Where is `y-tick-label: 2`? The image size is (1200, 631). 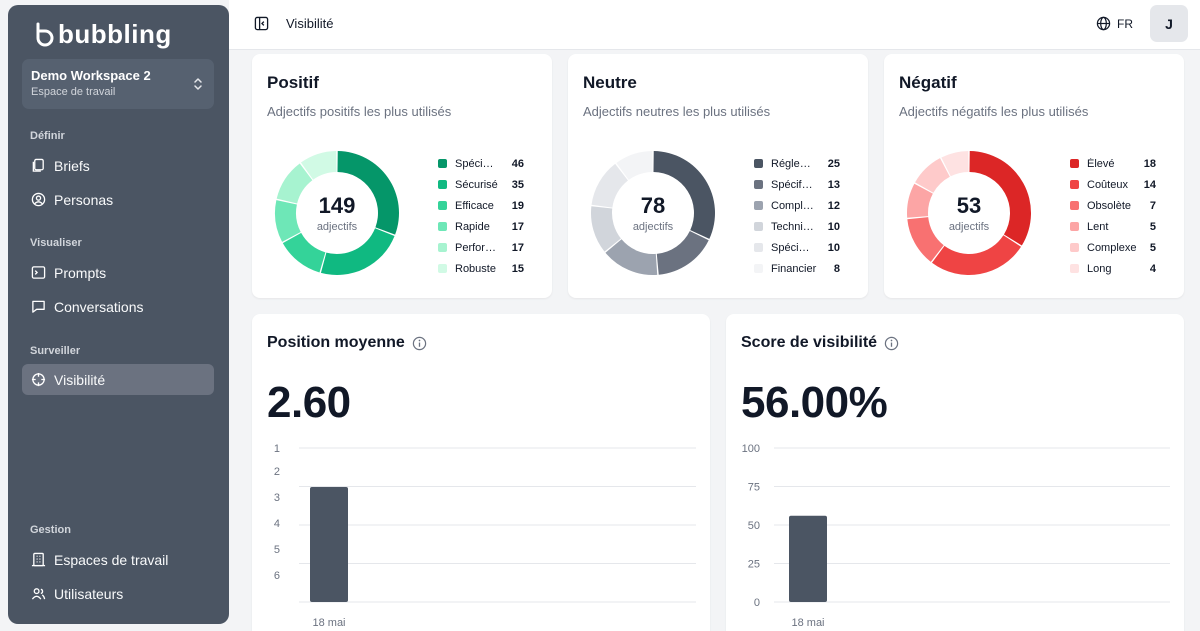
y-tick-label: 2 is located at coordinates (277, 472).